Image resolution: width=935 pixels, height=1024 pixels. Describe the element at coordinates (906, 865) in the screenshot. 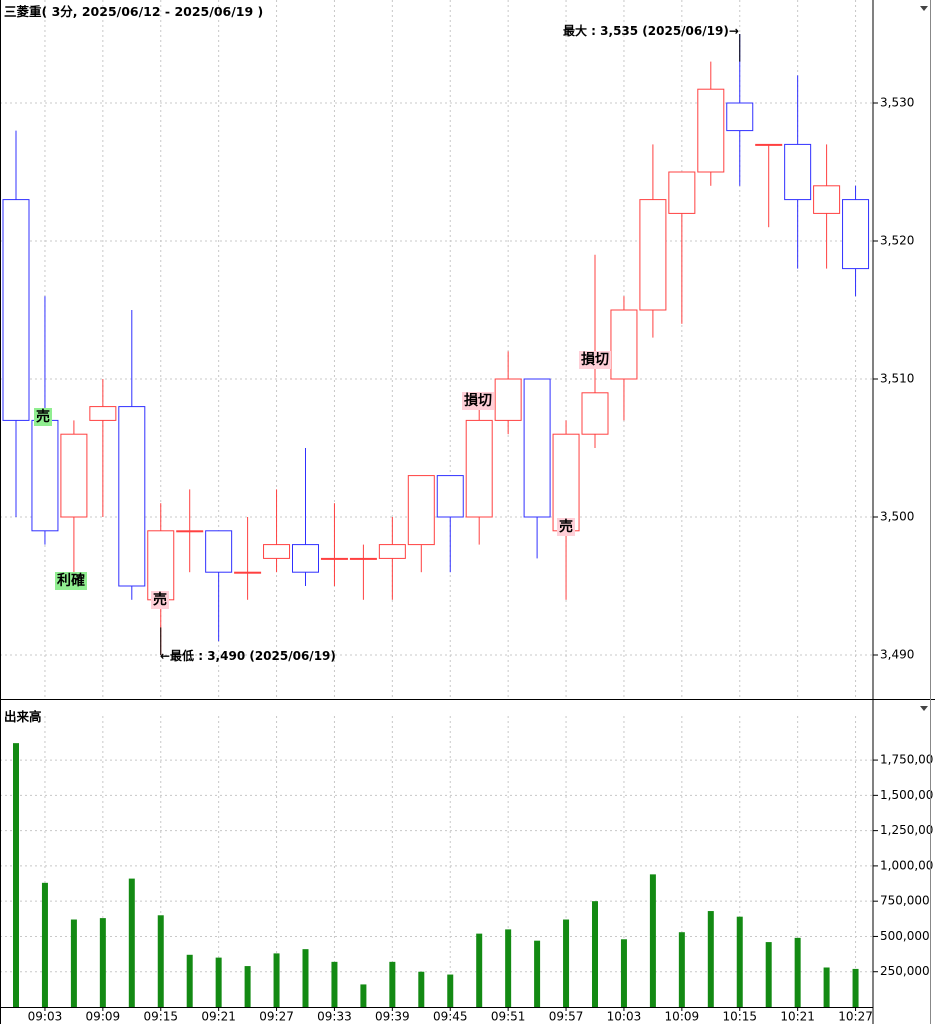

I see `volume-y-tick-label: 1,000,00` at that location.